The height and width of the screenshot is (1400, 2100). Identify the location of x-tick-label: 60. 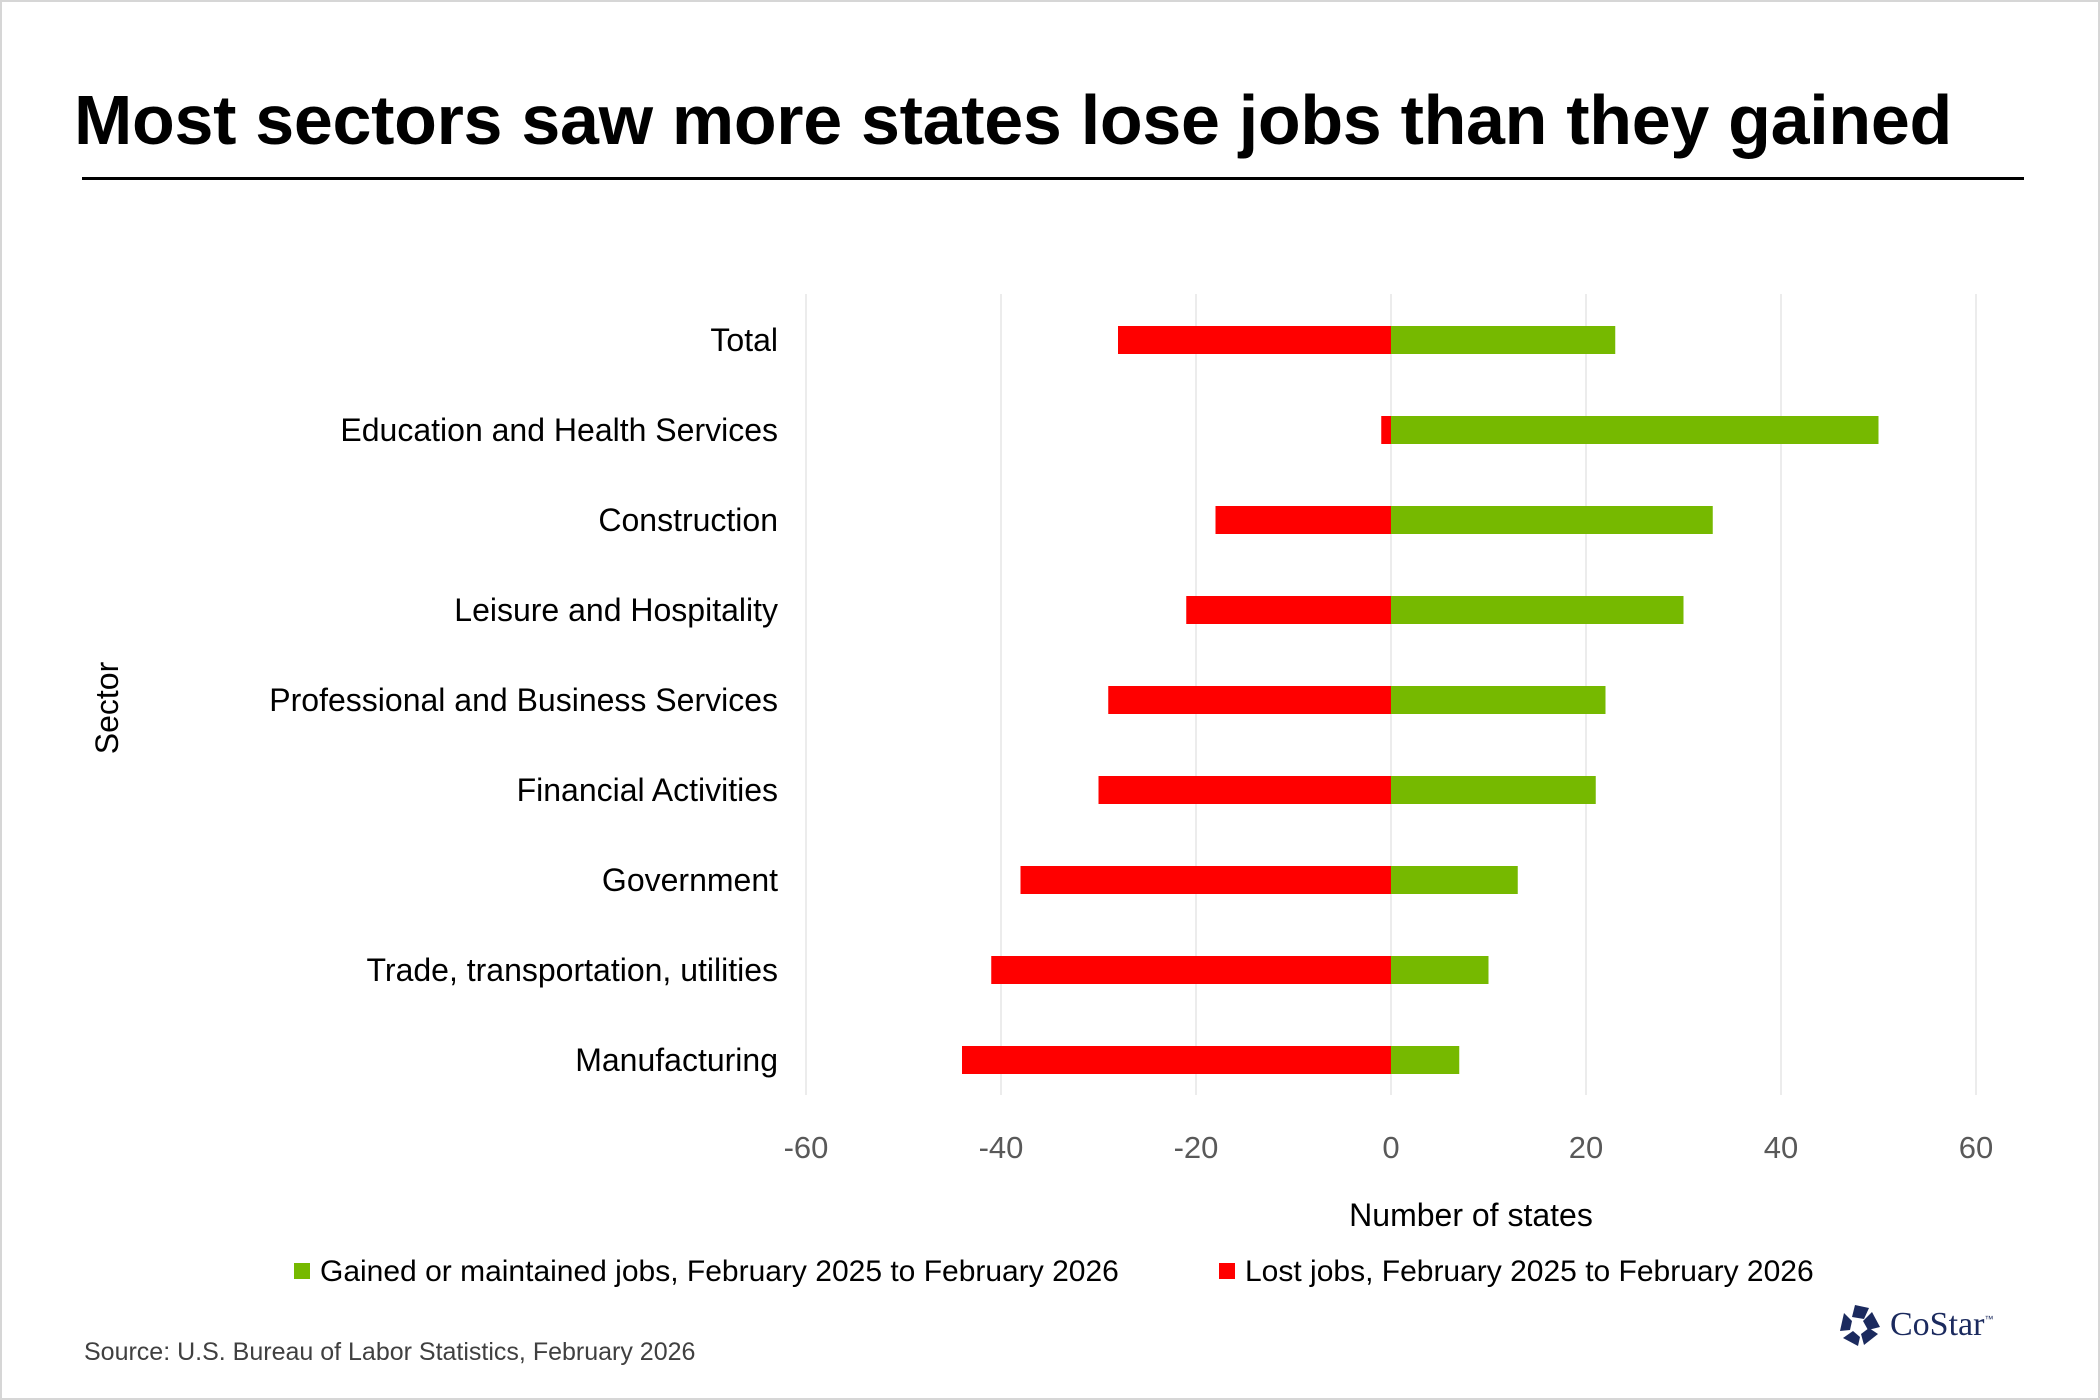
(1976, 1147).